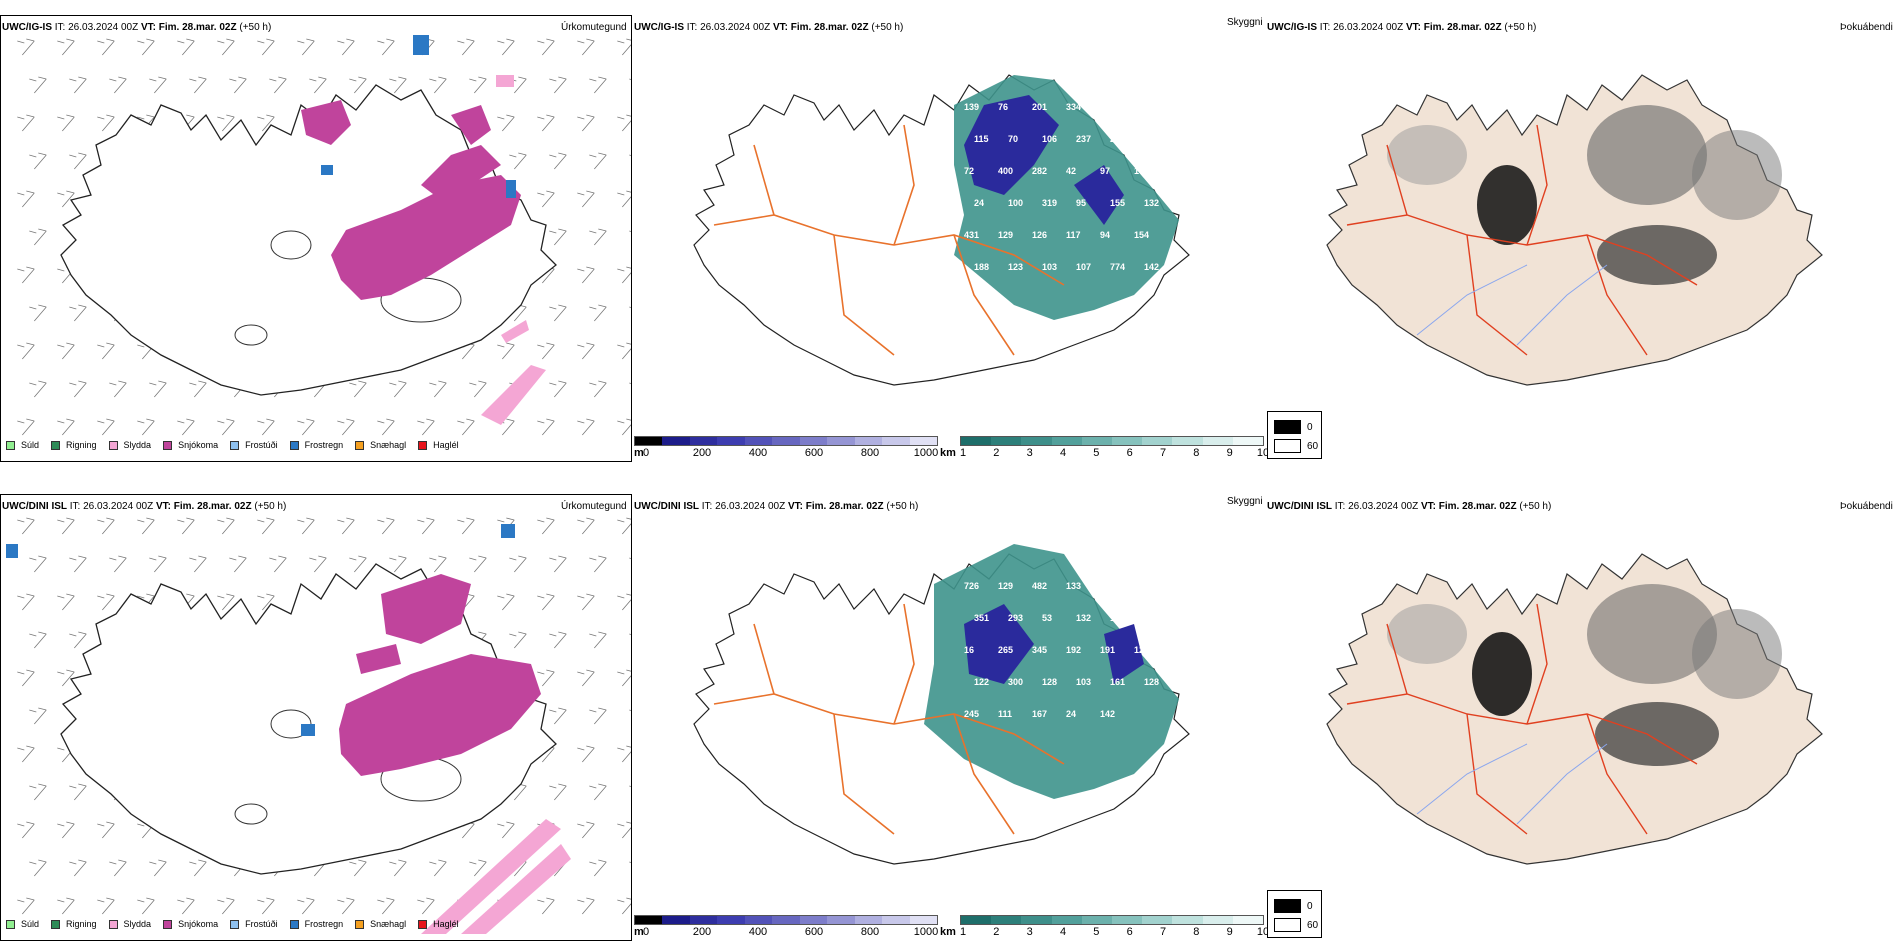 The height and width of the screenshot is (950, 1900). What do you see at coordinates (1292, 27) in the screenshot?
I see `model-name: UWC/IG-IS` at bounding box center [1292, 27].